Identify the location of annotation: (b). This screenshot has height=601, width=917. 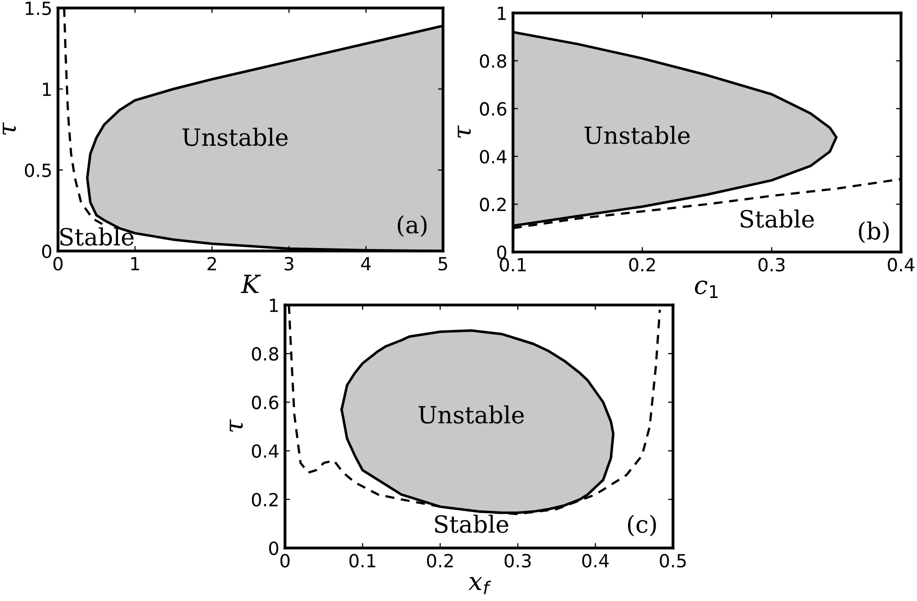
(873, 232).